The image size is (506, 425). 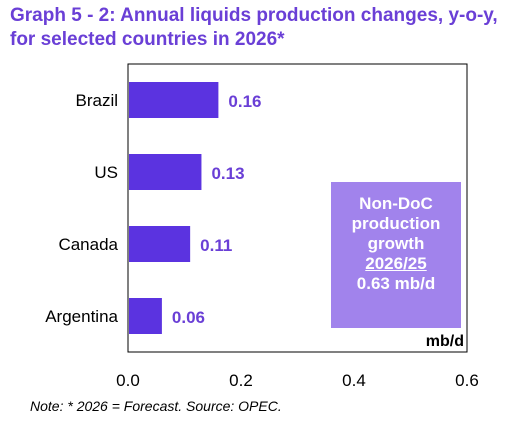 What do you see at coordinates (396, 223) in the screenshot?
I see `box-line-2: production` at bounding box center [396, 223].